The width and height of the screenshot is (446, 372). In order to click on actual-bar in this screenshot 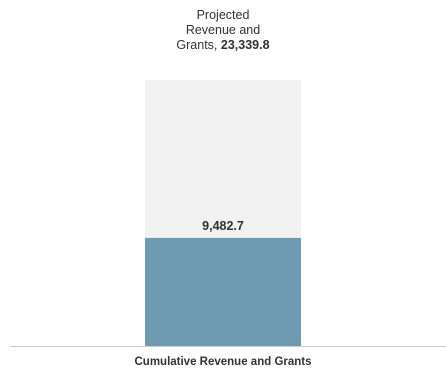, I will do `click(223, 291)`.